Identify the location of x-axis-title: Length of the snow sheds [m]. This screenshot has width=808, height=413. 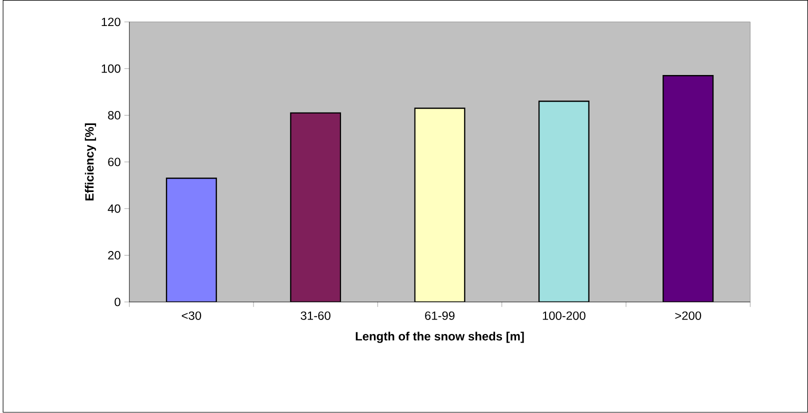
(440, 338).